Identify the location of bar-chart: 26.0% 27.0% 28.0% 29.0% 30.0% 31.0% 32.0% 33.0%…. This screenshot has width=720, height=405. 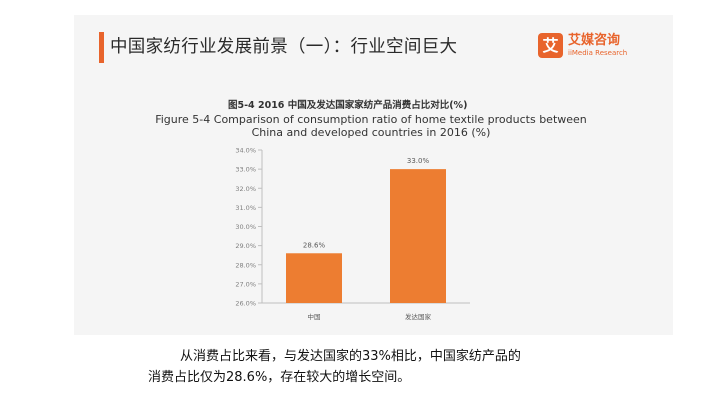
(352, 234).